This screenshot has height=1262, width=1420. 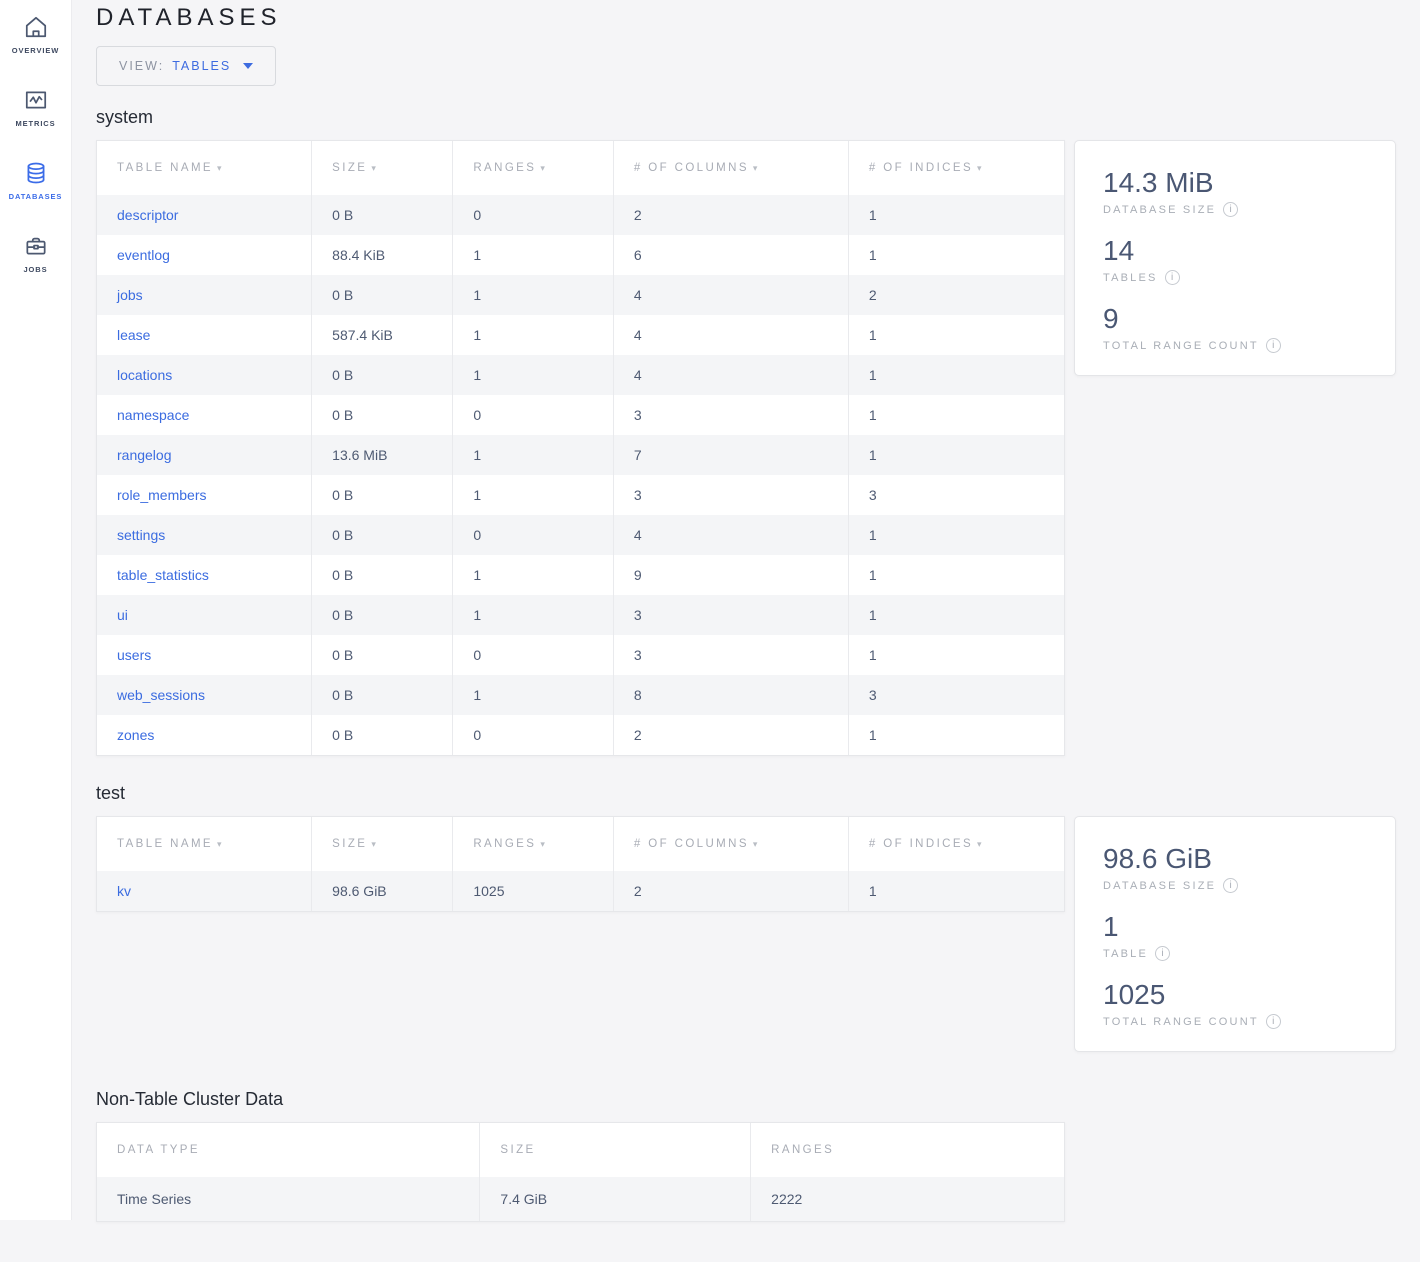 I want to click on cell-name: users, so click(x=205, y=655).